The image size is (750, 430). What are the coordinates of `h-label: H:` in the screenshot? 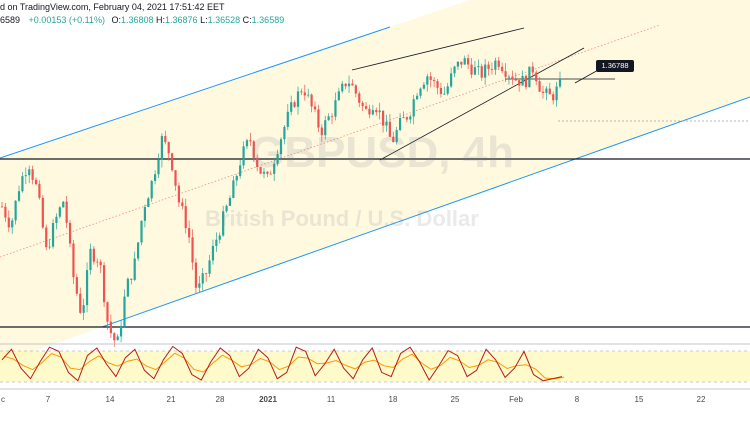 It's located at (161, 20).